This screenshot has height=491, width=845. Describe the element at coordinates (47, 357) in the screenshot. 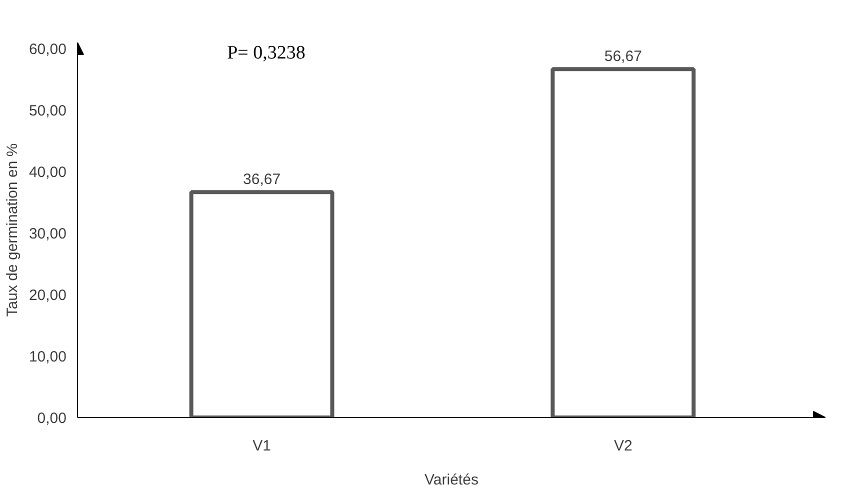

I see `y-tick-label: 10,00` at that location.